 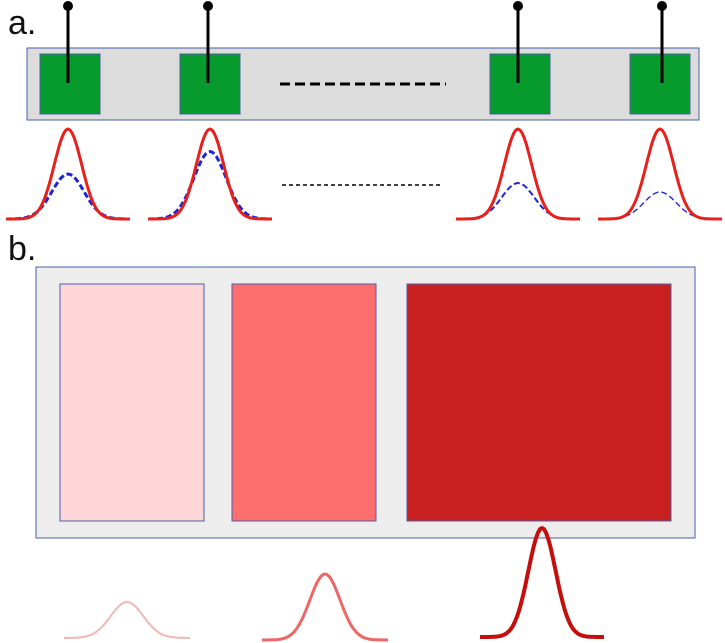 I want to click on panel-b-label: b., so click(x=22, y=249).